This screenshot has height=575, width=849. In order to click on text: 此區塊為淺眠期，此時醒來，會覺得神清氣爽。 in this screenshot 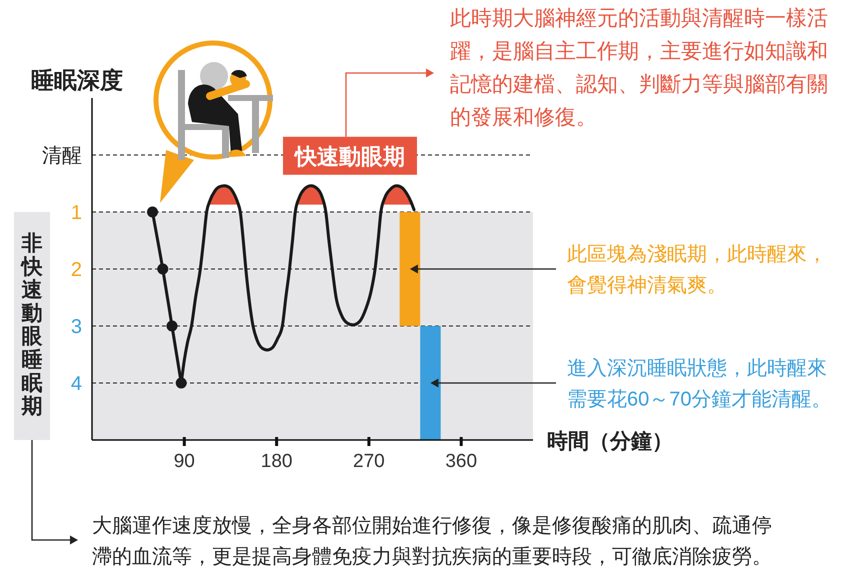, I will do `click(697, 270)`.